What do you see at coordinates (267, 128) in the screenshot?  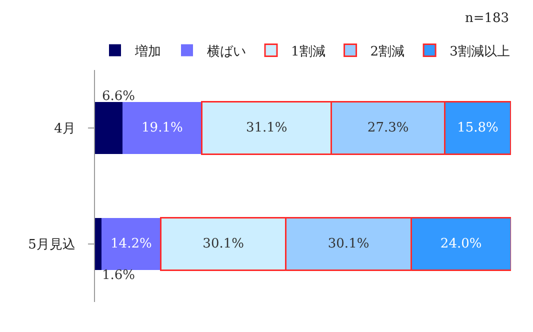 I see `data-label: 31.1%` at bounding box center [267, 128].